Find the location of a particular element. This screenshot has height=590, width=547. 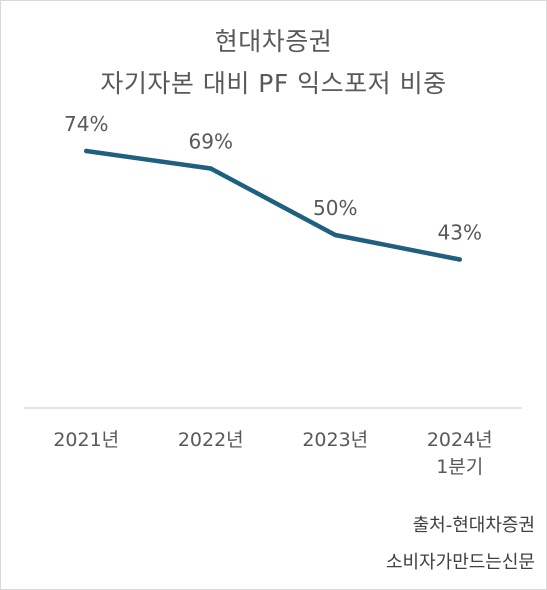

data-label: 69% is located at coordinates (211, 142).